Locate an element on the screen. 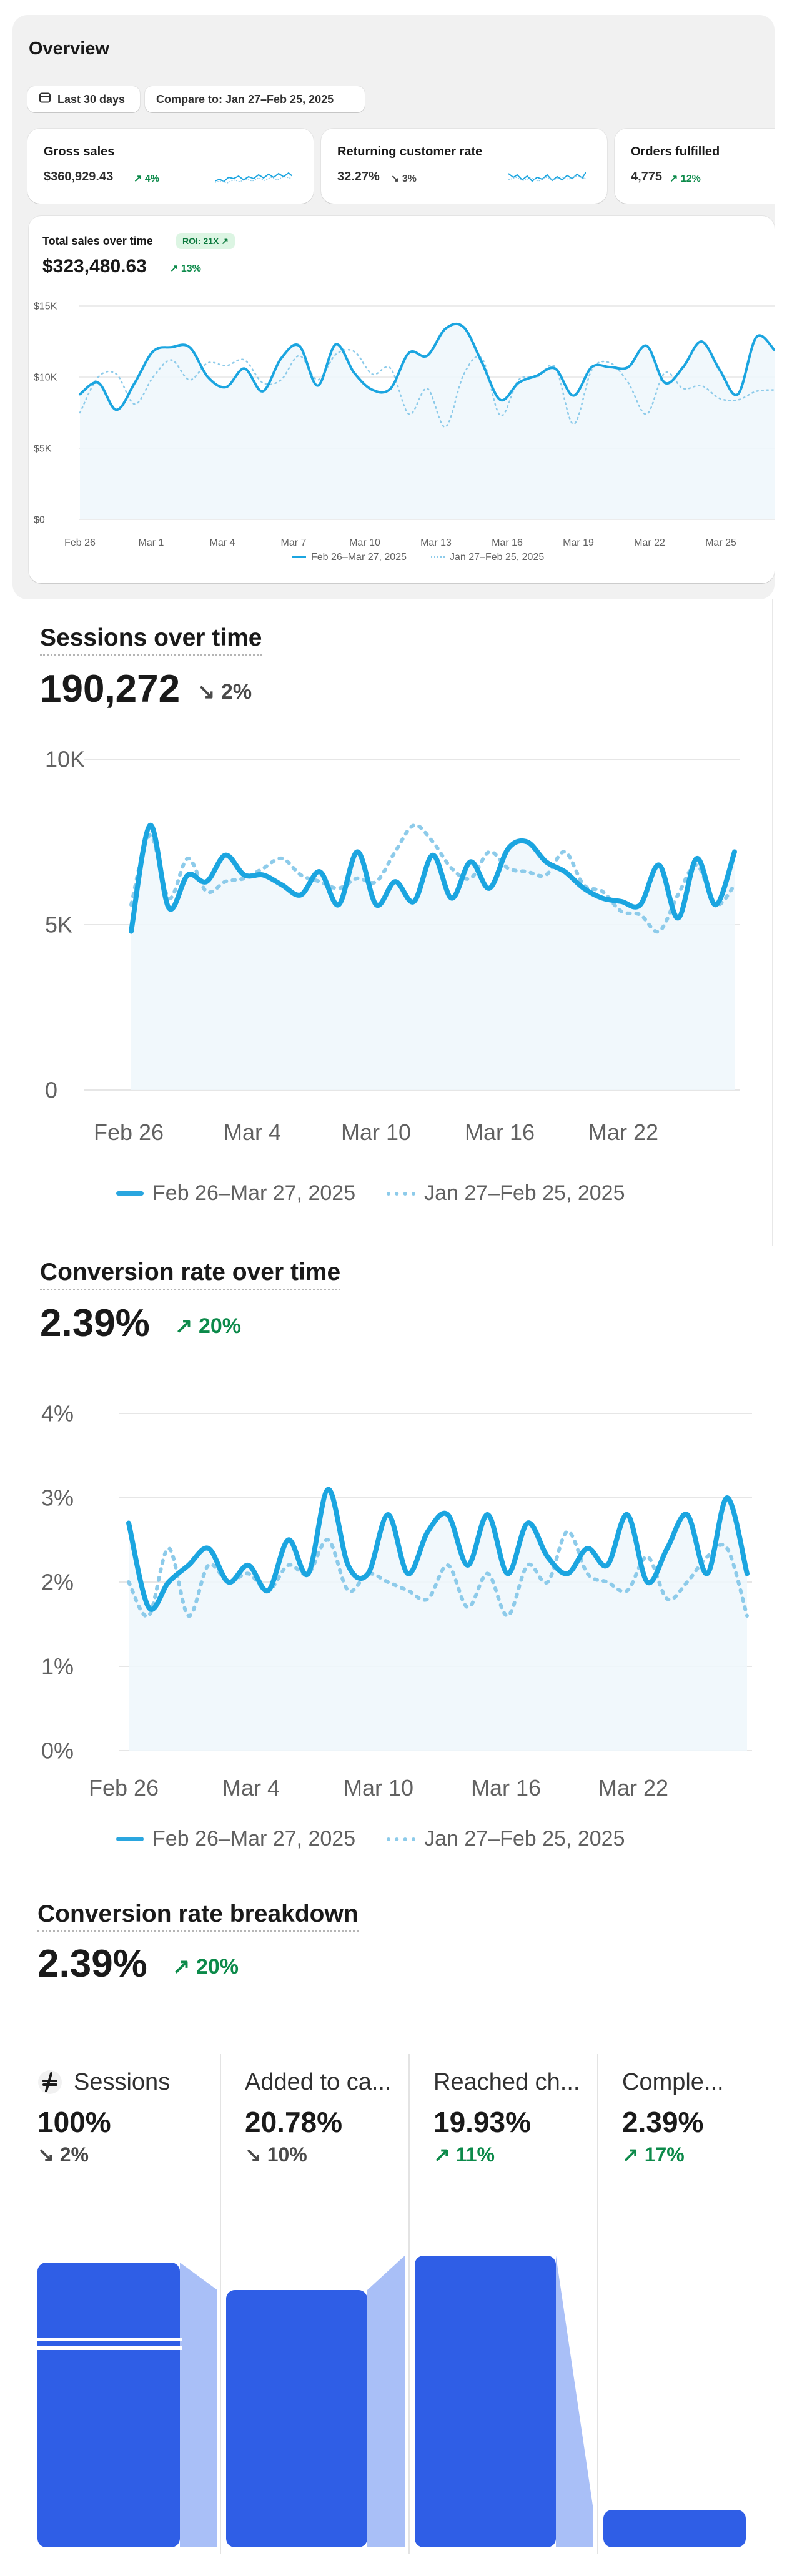  step-change: ↘ 10% is located at coordinates (276, 2154).